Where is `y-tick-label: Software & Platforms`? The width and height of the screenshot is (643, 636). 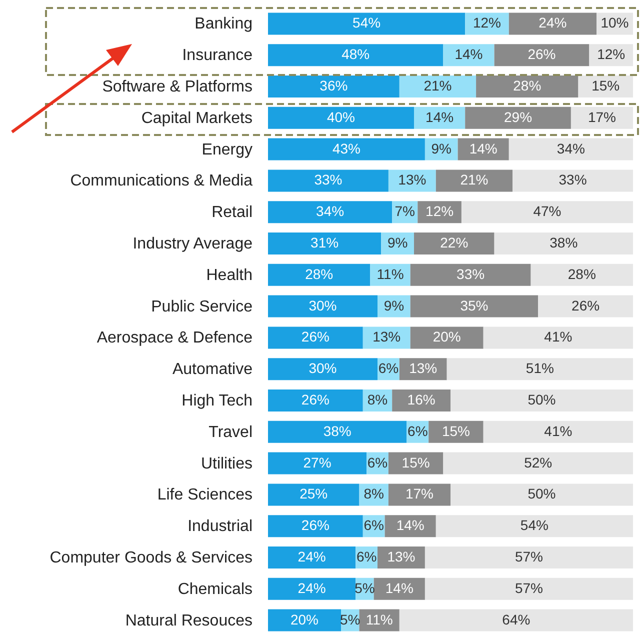 y-tick-label: Software & Platforms is located at coordinates (177, 87).